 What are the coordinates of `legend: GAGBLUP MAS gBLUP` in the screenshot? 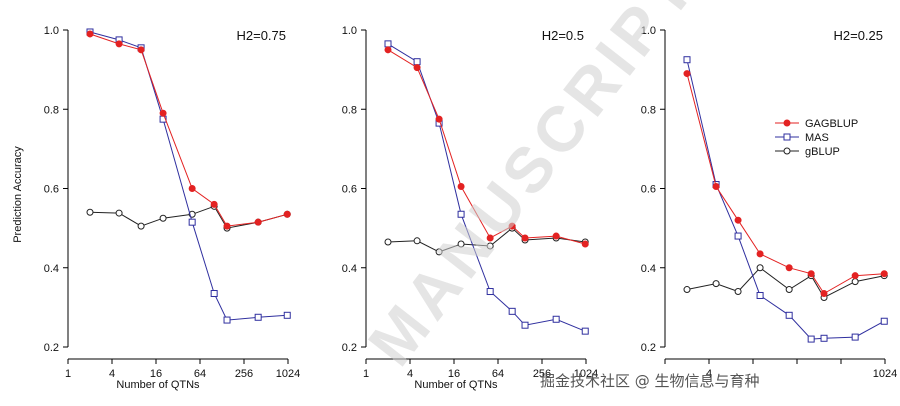 It's located at (816, 138).